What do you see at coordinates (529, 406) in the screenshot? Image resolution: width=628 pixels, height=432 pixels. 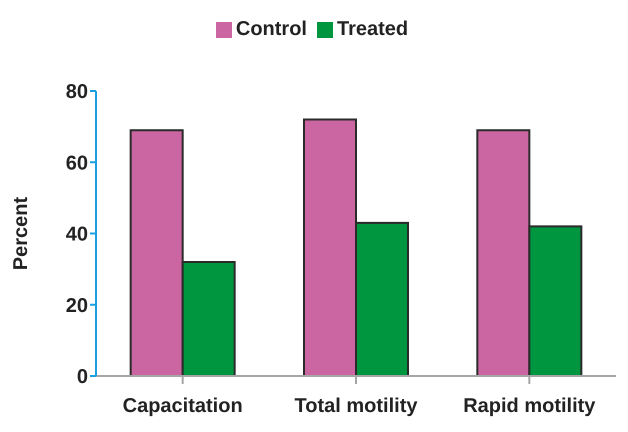 I see `x-tick-label: Rapid motility` at bounding box center [529, 406].